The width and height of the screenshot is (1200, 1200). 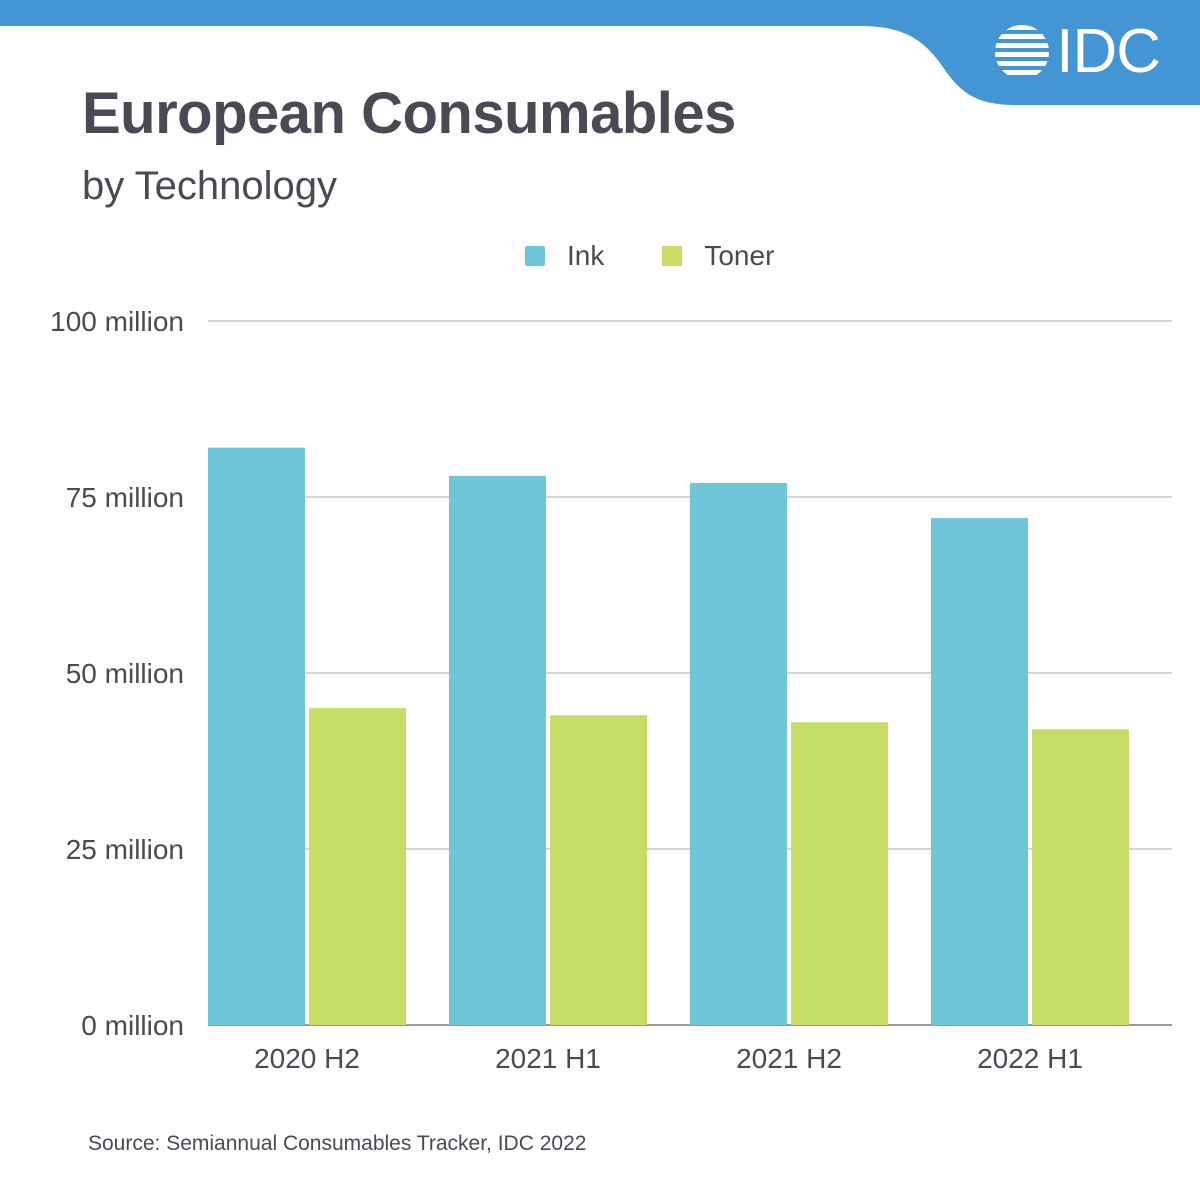 I want to click on bar-ink-2021-h1, so click(x=497, y=750).